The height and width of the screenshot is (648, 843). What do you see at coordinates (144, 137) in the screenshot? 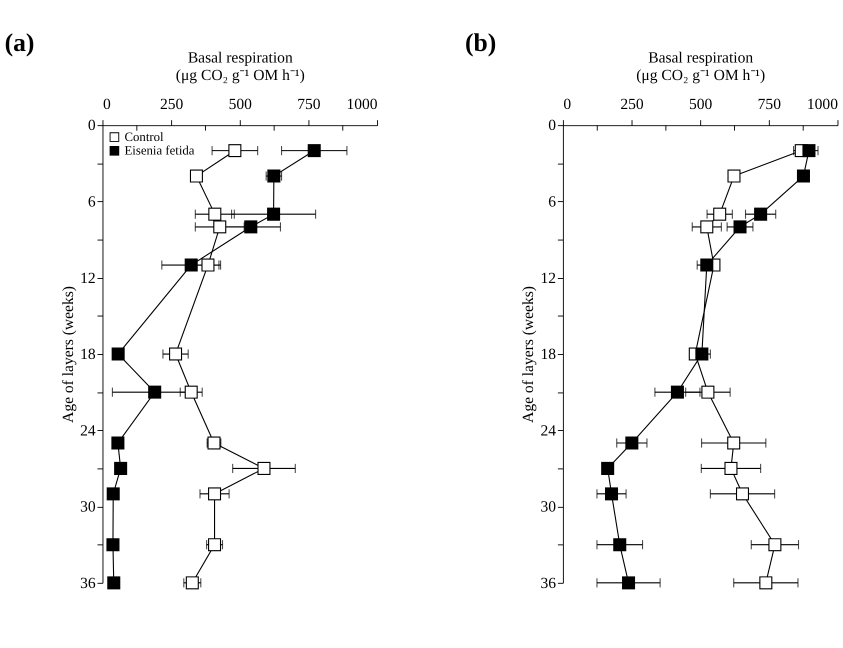
I see `legend-label: Control` at bounding box center [144, 137].